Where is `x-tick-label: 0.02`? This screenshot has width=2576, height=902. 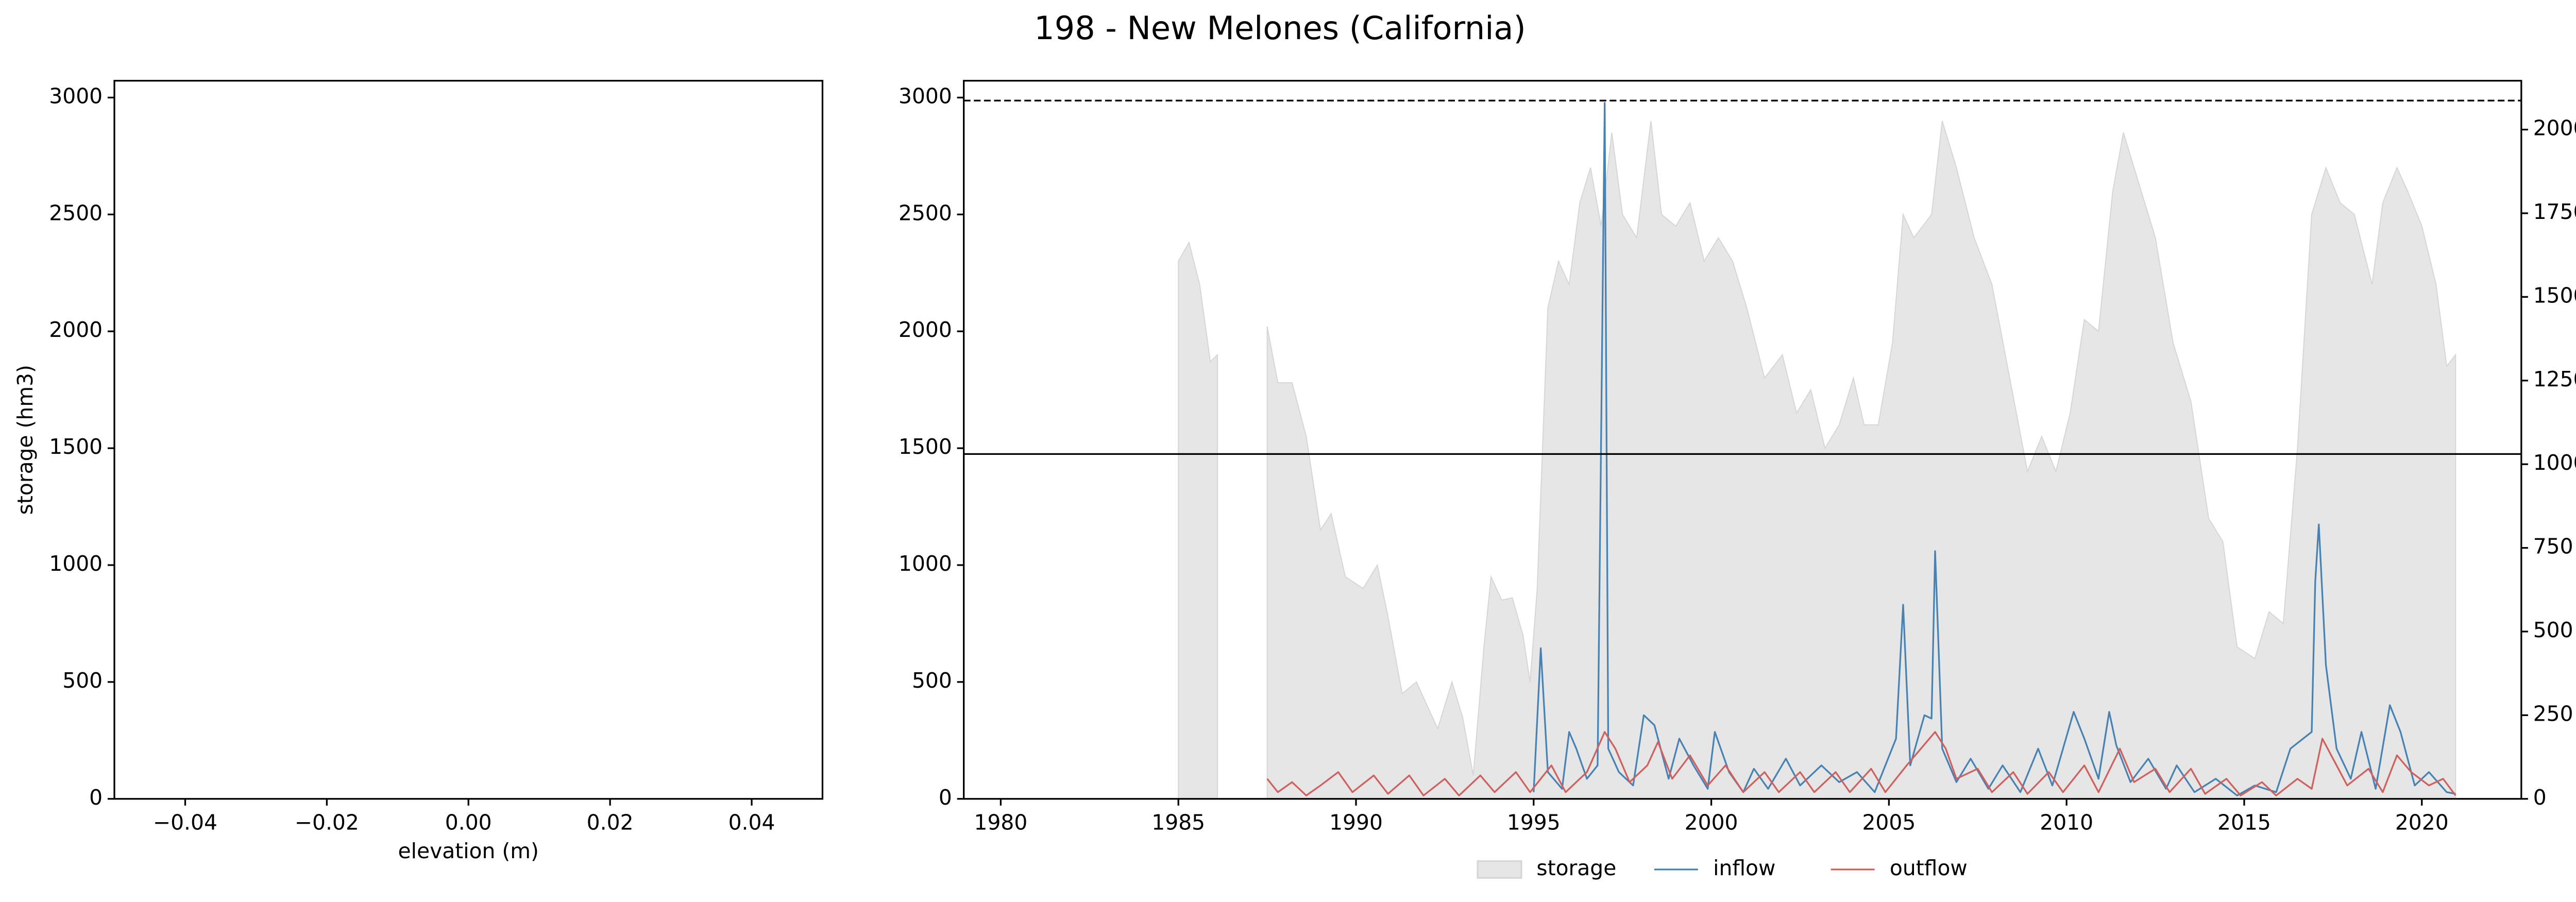 x-tick-label: 0.02 is located at coordinates (610, 822).